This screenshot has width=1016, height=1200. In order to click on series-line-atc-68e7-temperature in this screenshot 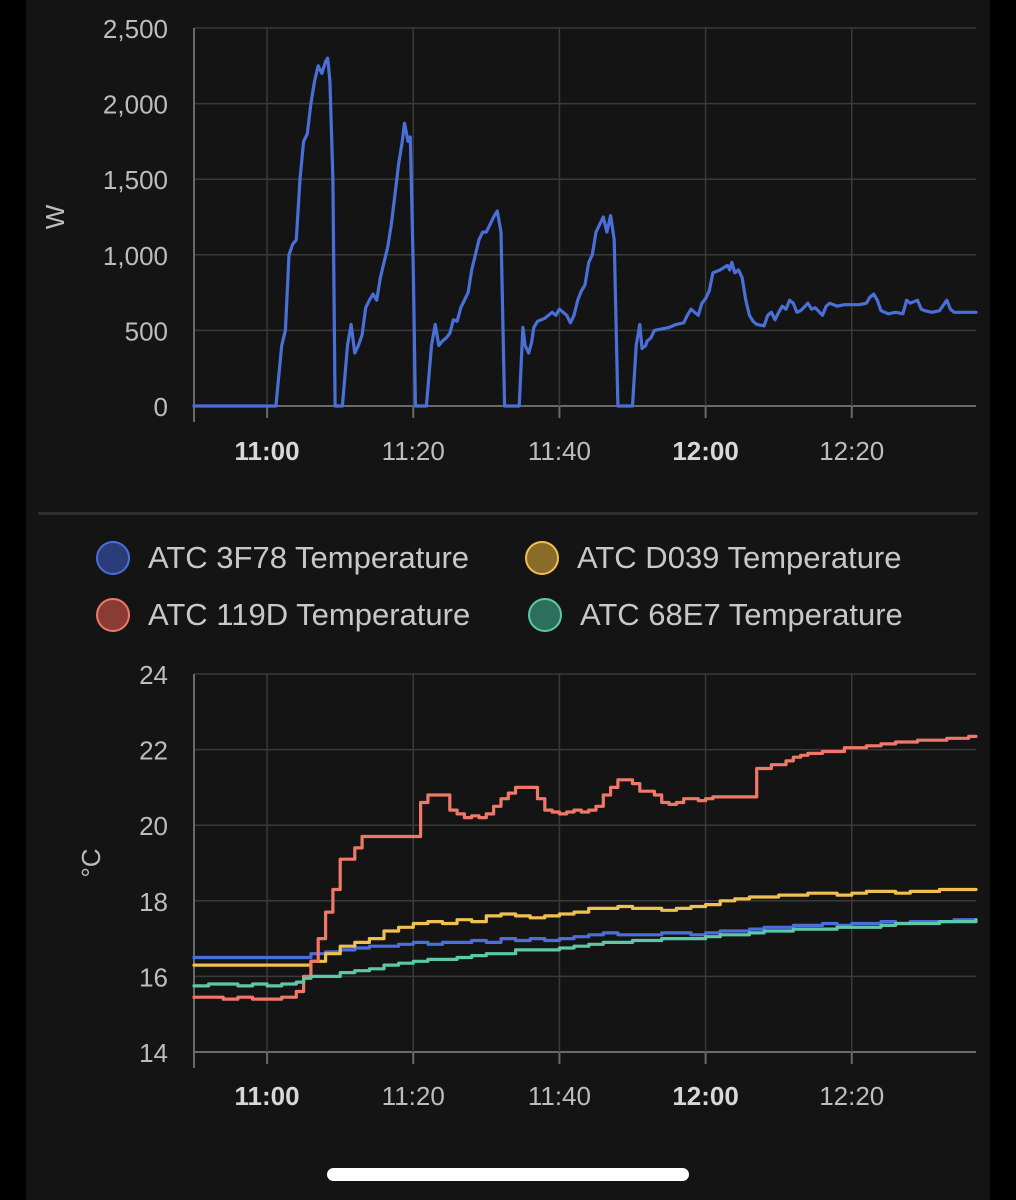, I will do `click(585, 953)`.